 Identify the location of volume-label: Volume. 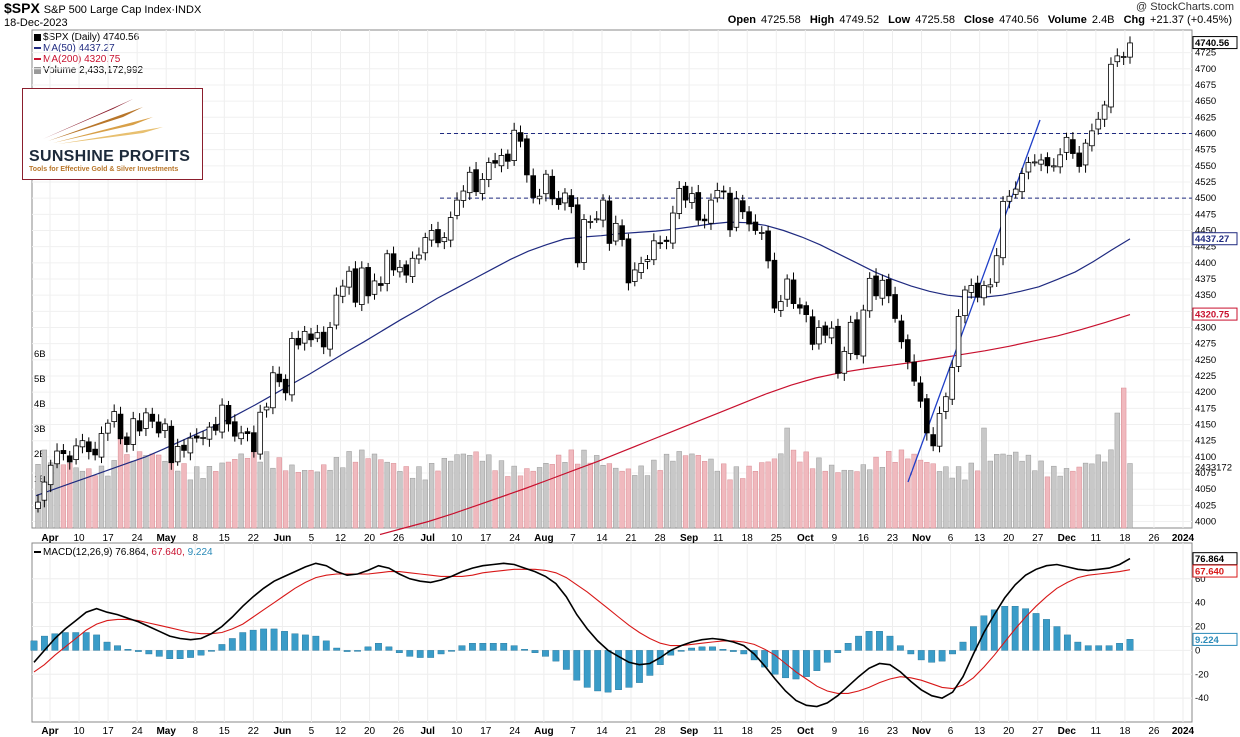
(1067, 20).